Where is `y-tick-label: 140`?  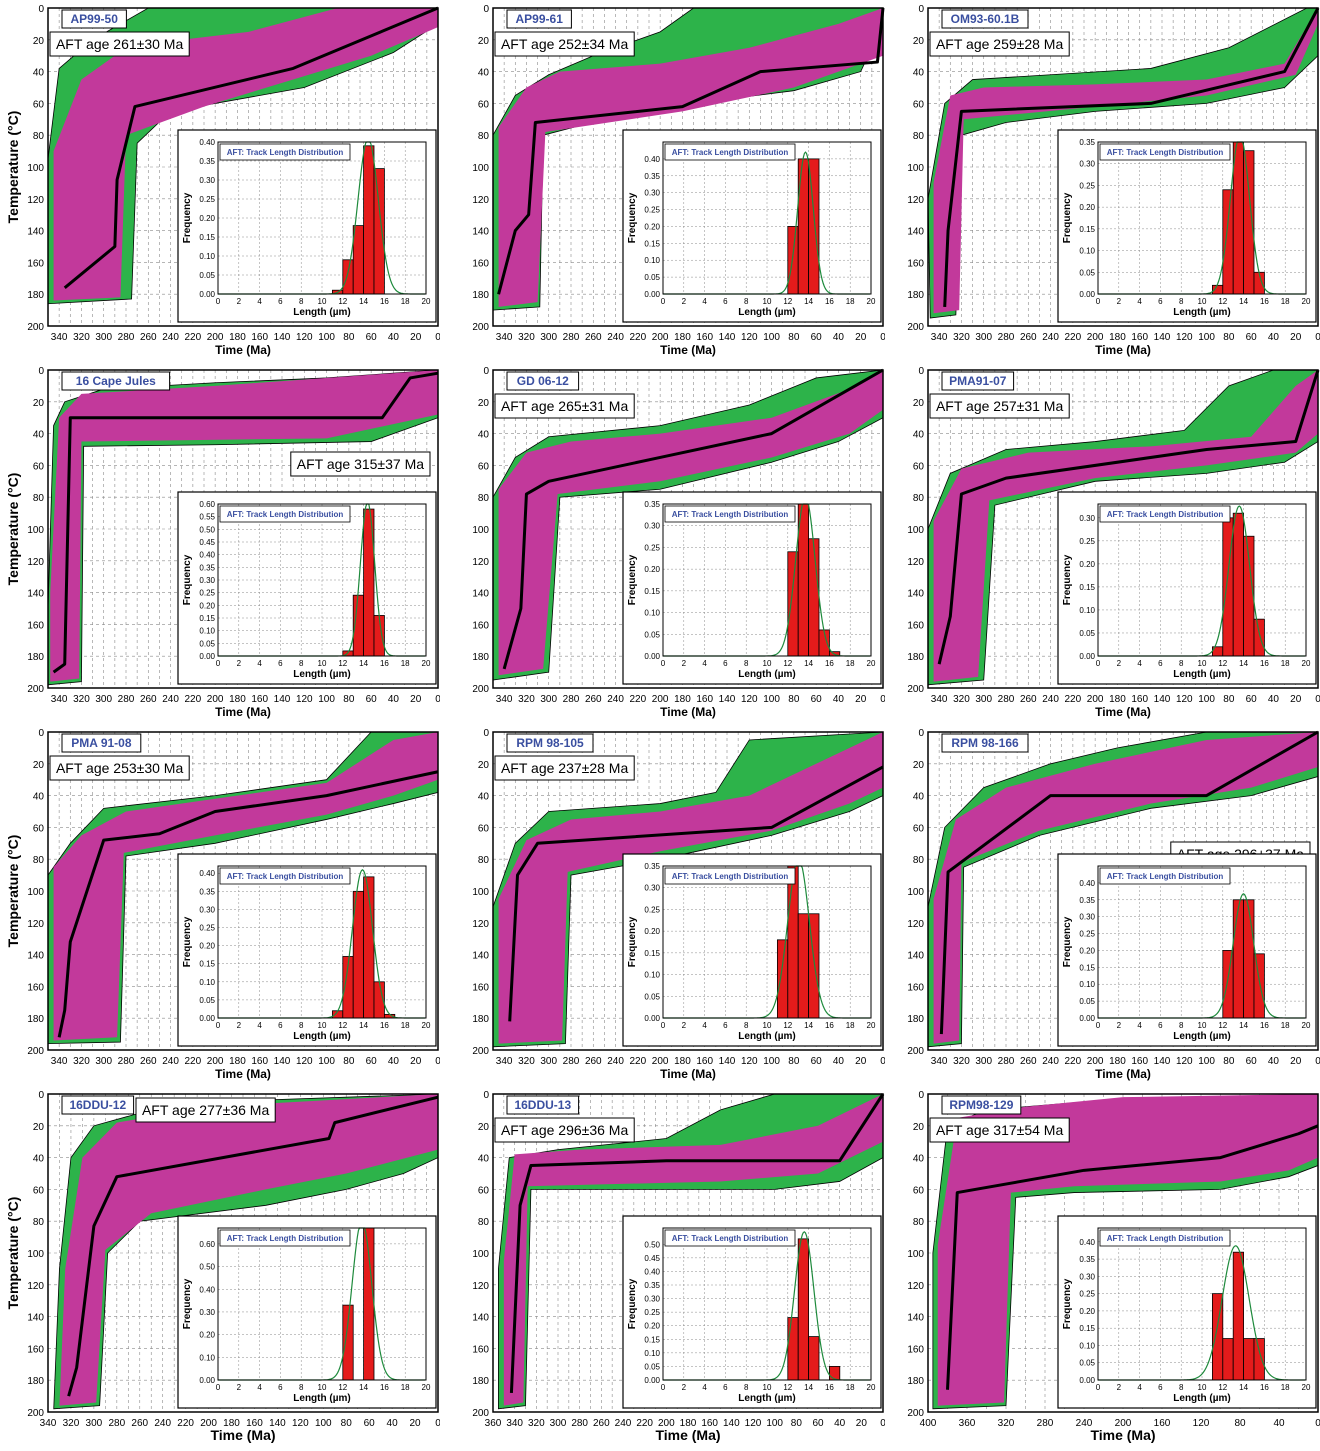
y-tick-label: 140 is located at coordinates (35, 232).